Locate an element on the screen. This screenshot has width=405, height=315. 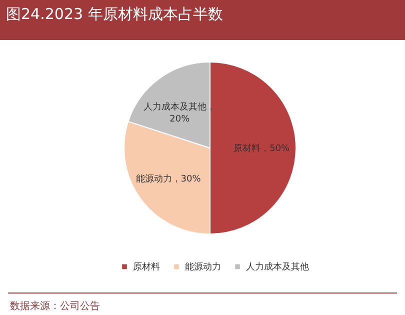
source-note: 数据来源：公司公告 is located at coordinates (55, 306).